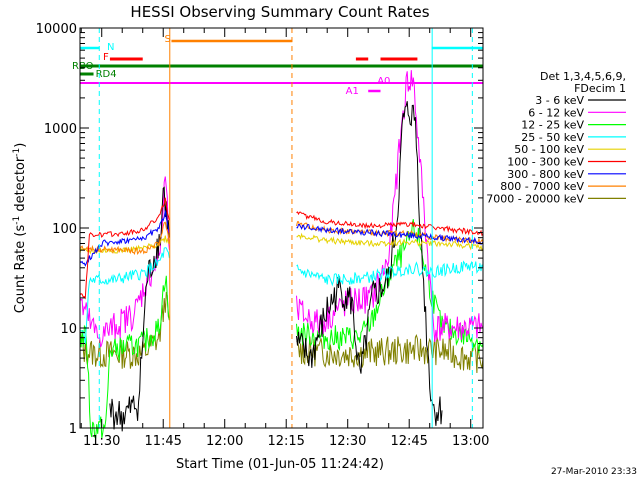  I want to click on legend-label-300-800-kev: 300 - 800 keV, so click(545, 174).